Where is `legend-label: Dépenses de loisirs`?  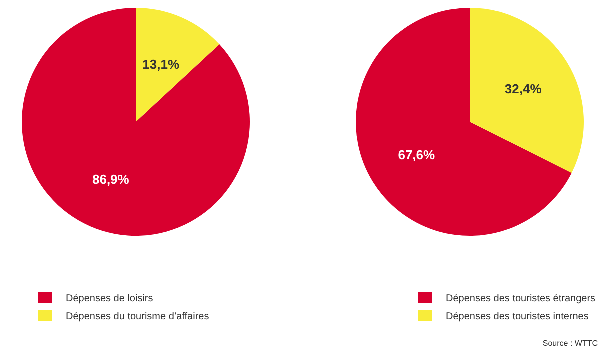
legend-label: Dépenses de loisirs is located at coordinates (110, 299).